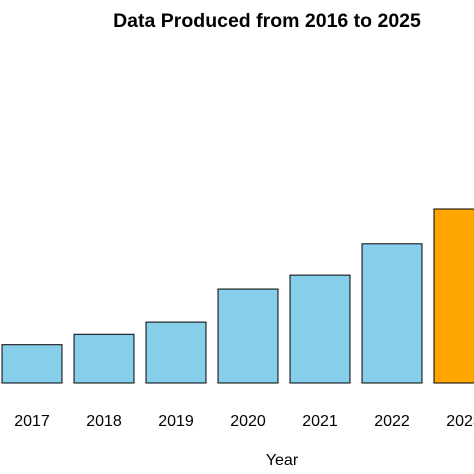 The height and width of the screenshot is (474, 474). Describe the element at coordinates (32, 364) in the screenshot. I see `bar-2017` at that location.